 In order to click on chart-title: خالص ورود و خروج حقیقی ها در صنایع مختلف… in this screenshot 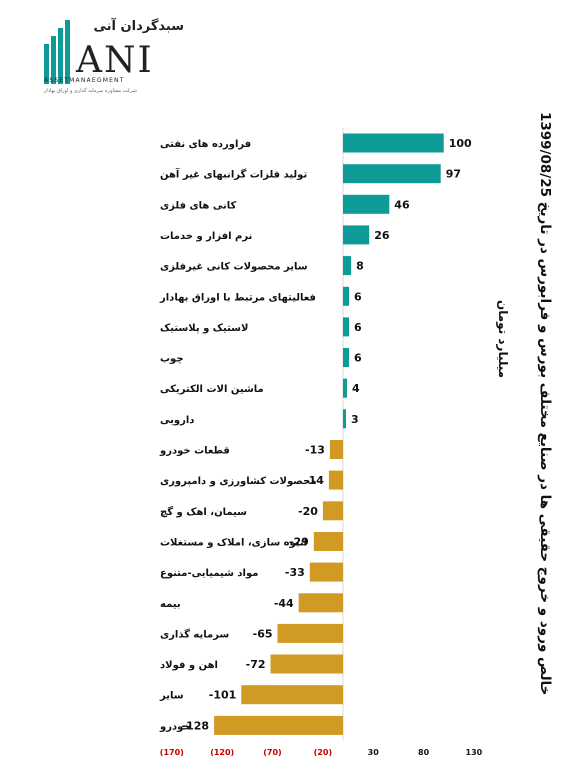, I will do `click(545, 404)`.